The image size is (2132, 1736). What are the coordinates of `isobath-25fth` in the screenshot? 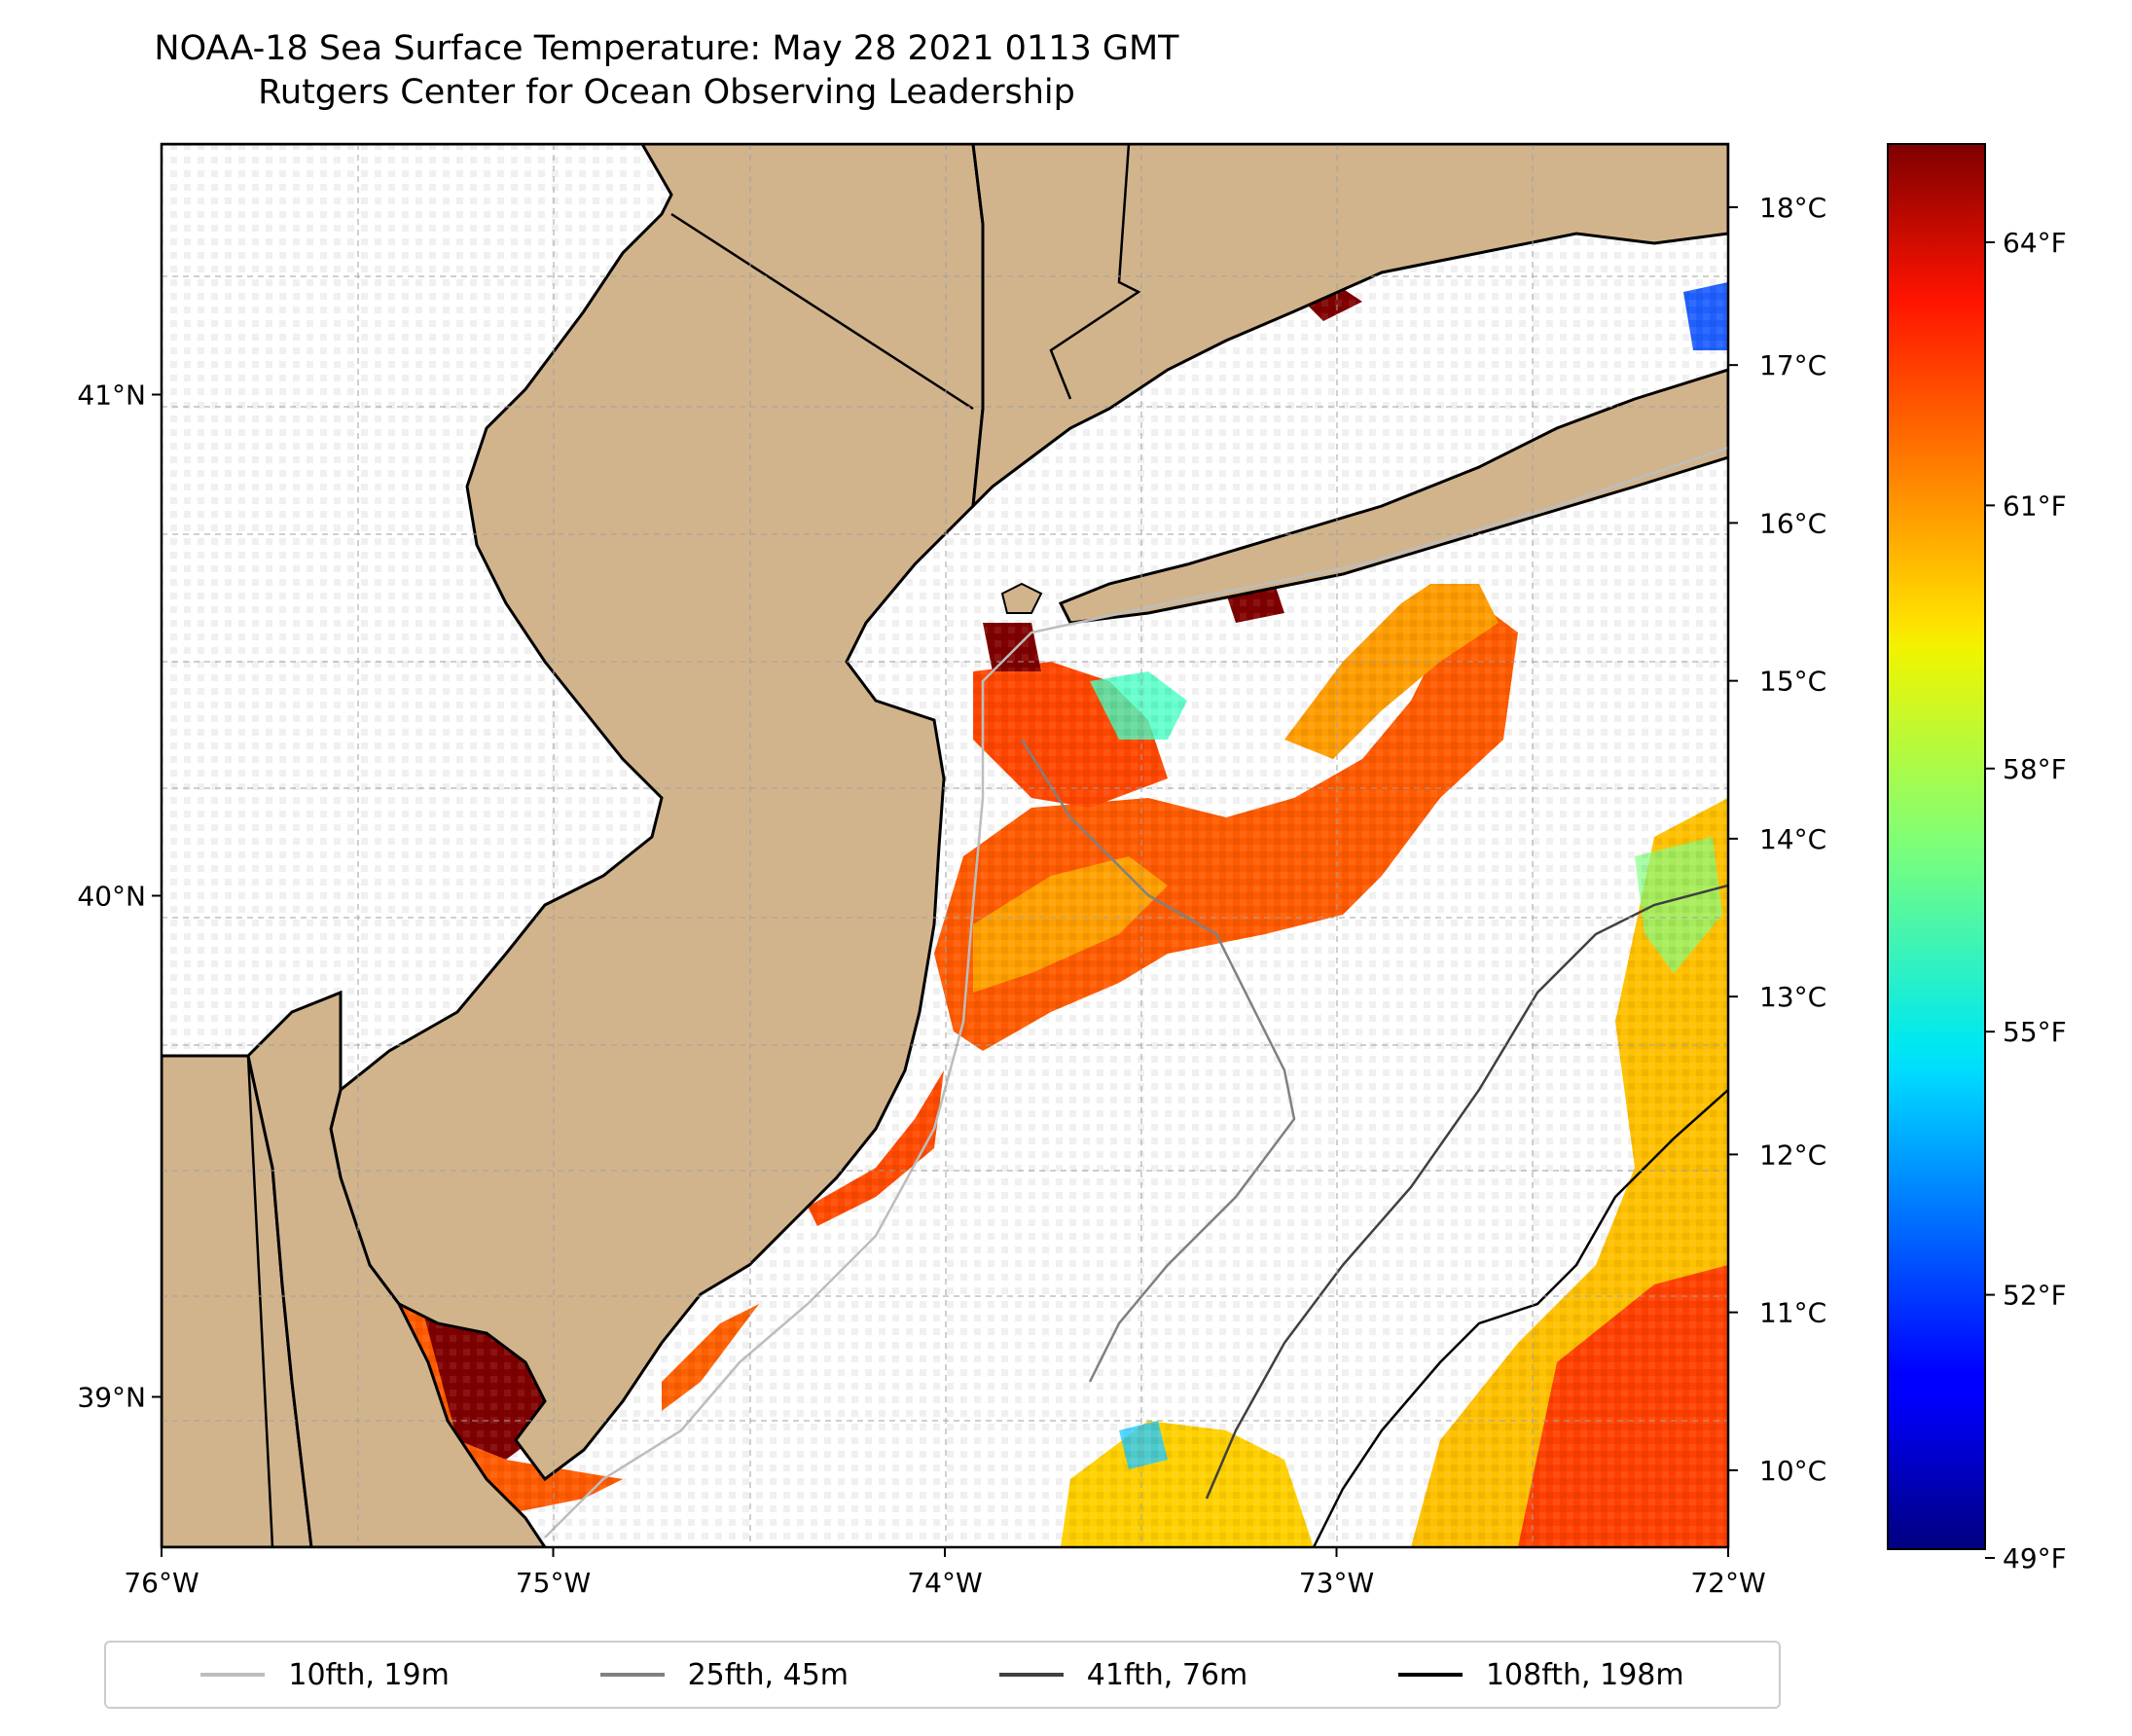 It's located at (1158, 1061).